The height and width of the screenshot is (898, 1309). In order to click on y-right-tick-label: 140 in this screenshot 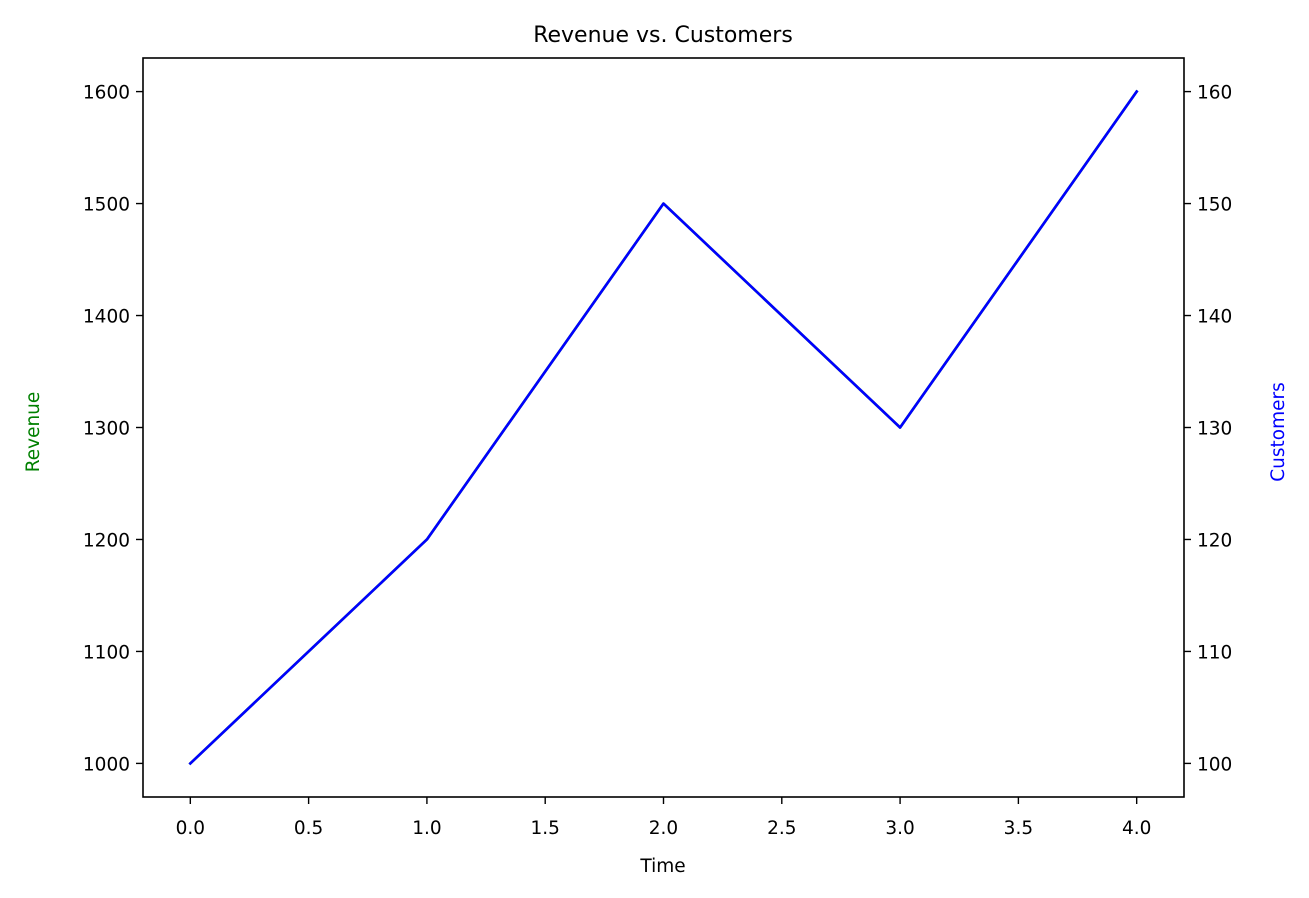, I will do `click(1214, 317)`.